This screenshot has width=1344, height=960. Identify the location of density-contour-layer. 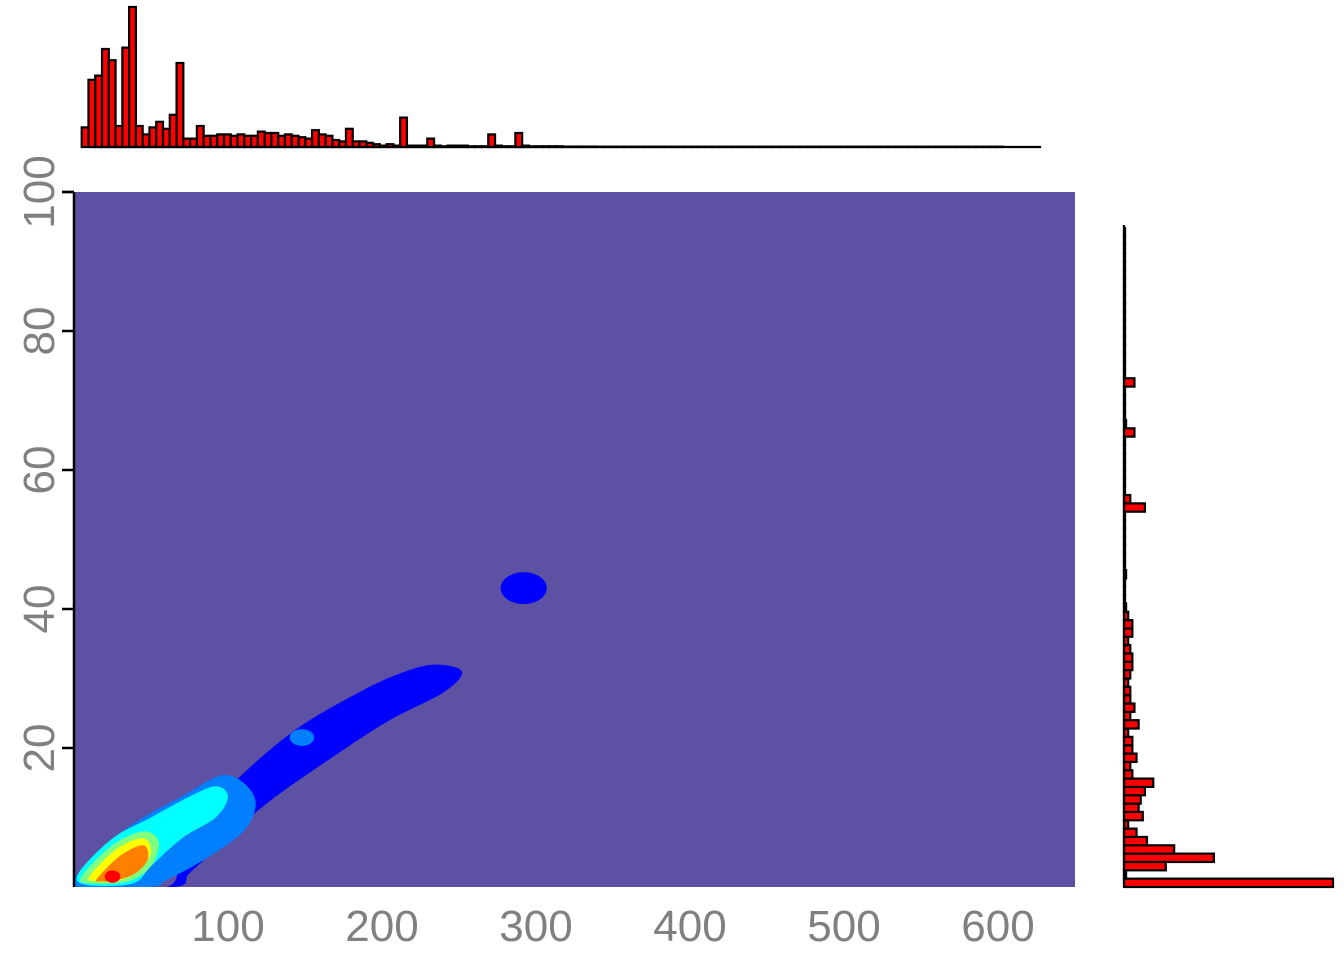
(310, 729).